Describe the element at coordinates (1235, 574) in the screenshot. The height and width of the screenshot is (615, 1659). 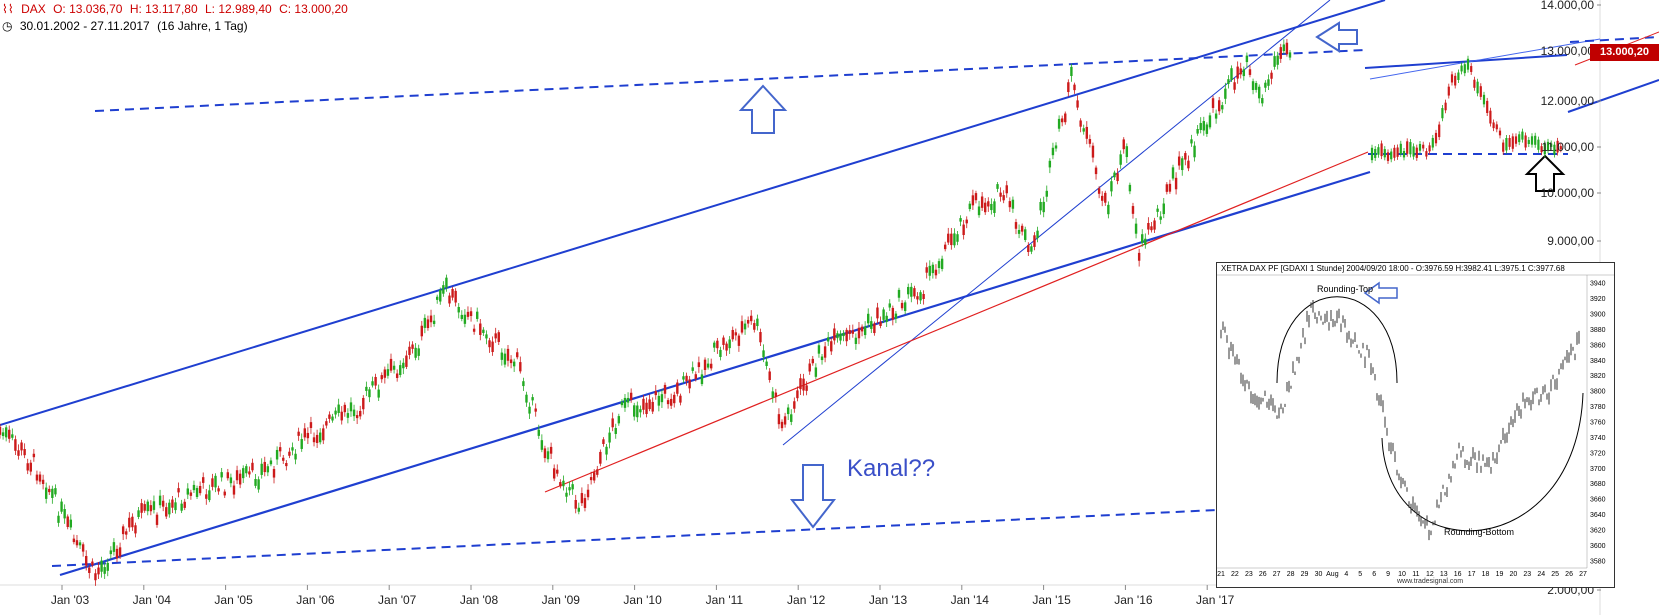
I see `inset-x-tick-label: 22` at that location.